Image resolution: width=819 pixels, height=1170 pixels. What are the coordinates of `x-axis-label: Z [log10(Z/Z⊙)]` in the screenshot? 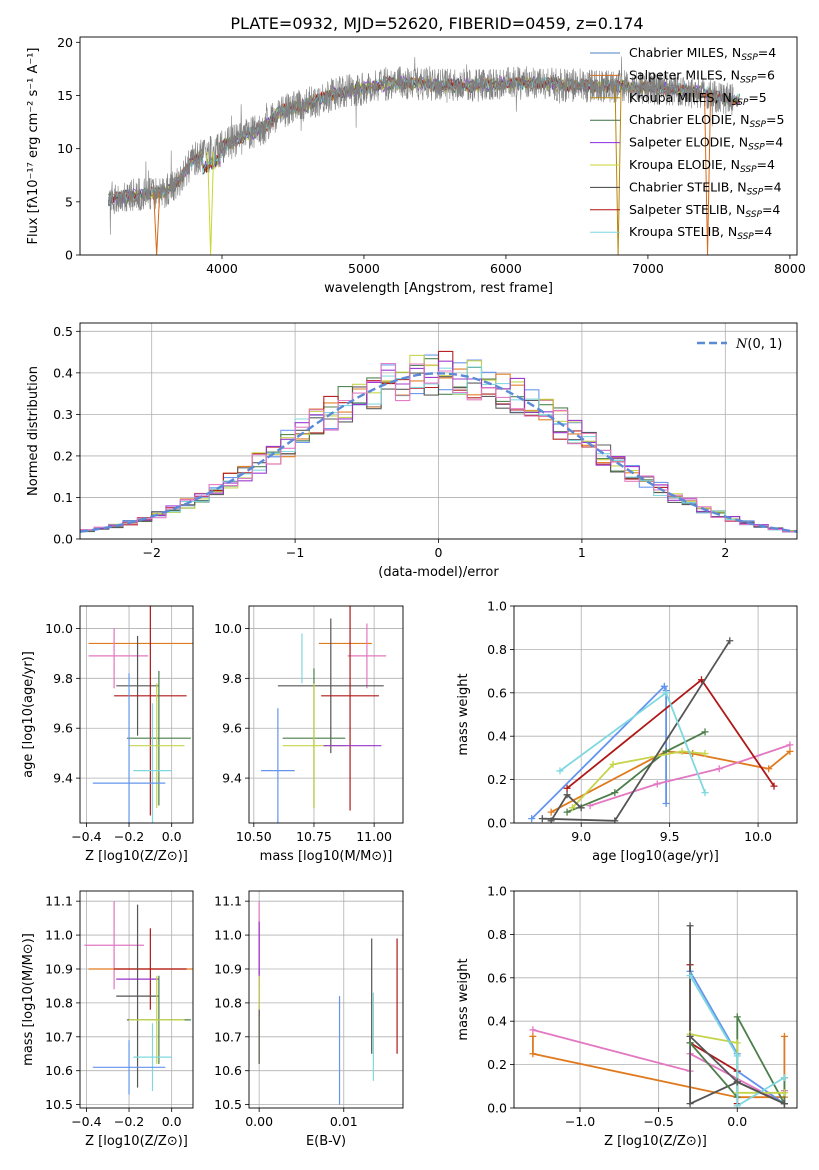 It's located at (136, 1141).